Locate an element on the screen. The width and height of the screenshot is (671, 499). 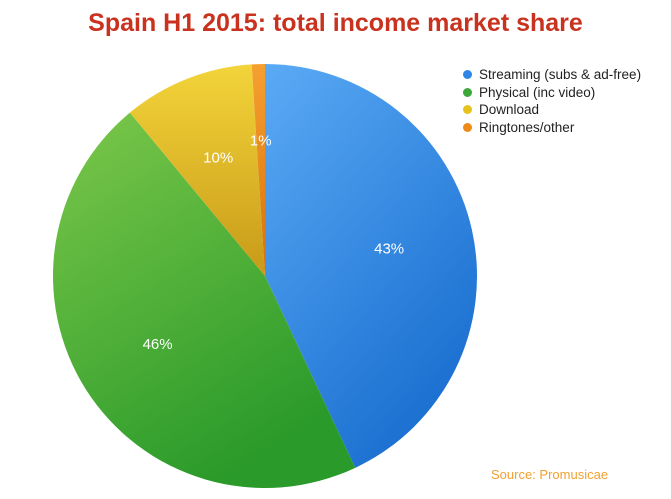
legend-label-streaming: Streaming (subs & ad-free) is located at coordinates (560, 75).